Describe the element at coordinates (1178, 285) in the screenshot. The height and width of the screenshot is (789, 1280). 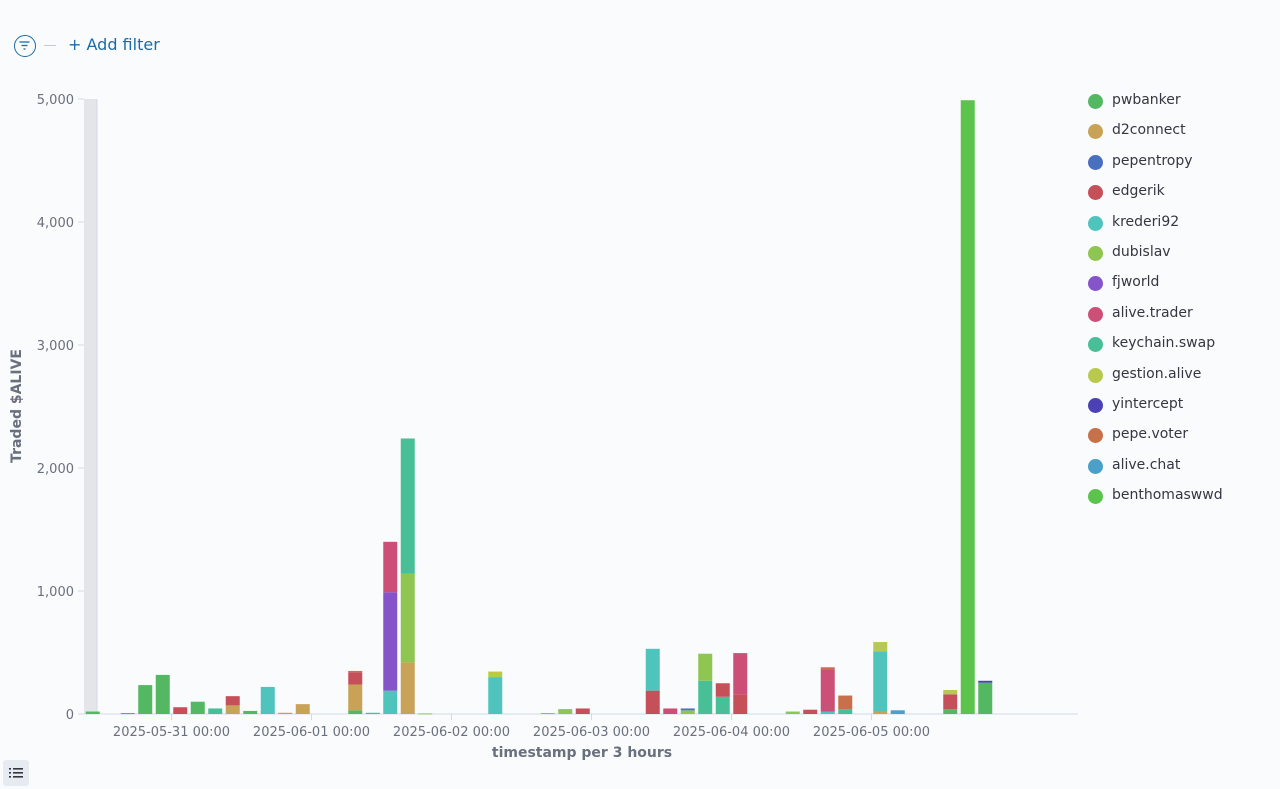
I see `legend-item-fjworld: fjworld` at that location.